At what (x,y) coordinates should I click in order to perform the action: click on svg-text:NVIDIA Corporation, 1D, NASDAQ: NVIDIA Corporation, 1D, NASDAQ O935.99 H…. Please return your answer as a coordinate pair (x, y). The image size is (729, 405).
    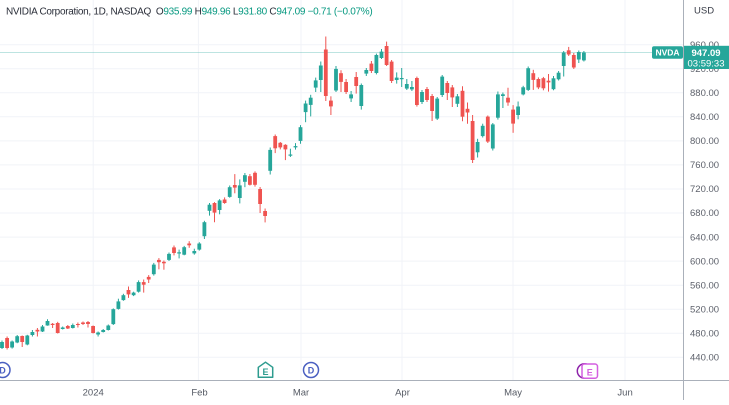
    Looking at the image, I should click on (189, 12).